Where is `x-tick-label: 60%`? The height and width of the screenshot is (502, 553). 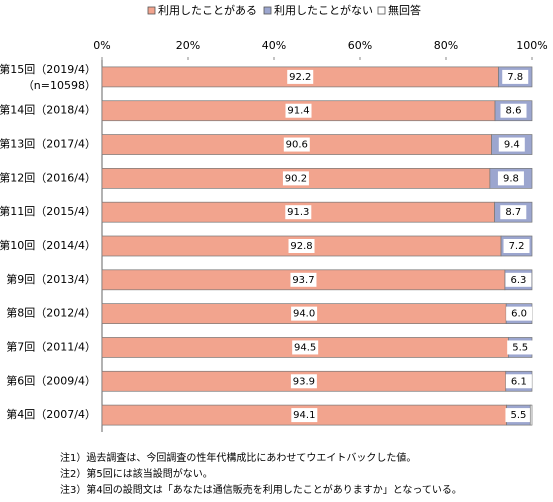
x-tick-label: 60% is located at coordinates (360, 45).